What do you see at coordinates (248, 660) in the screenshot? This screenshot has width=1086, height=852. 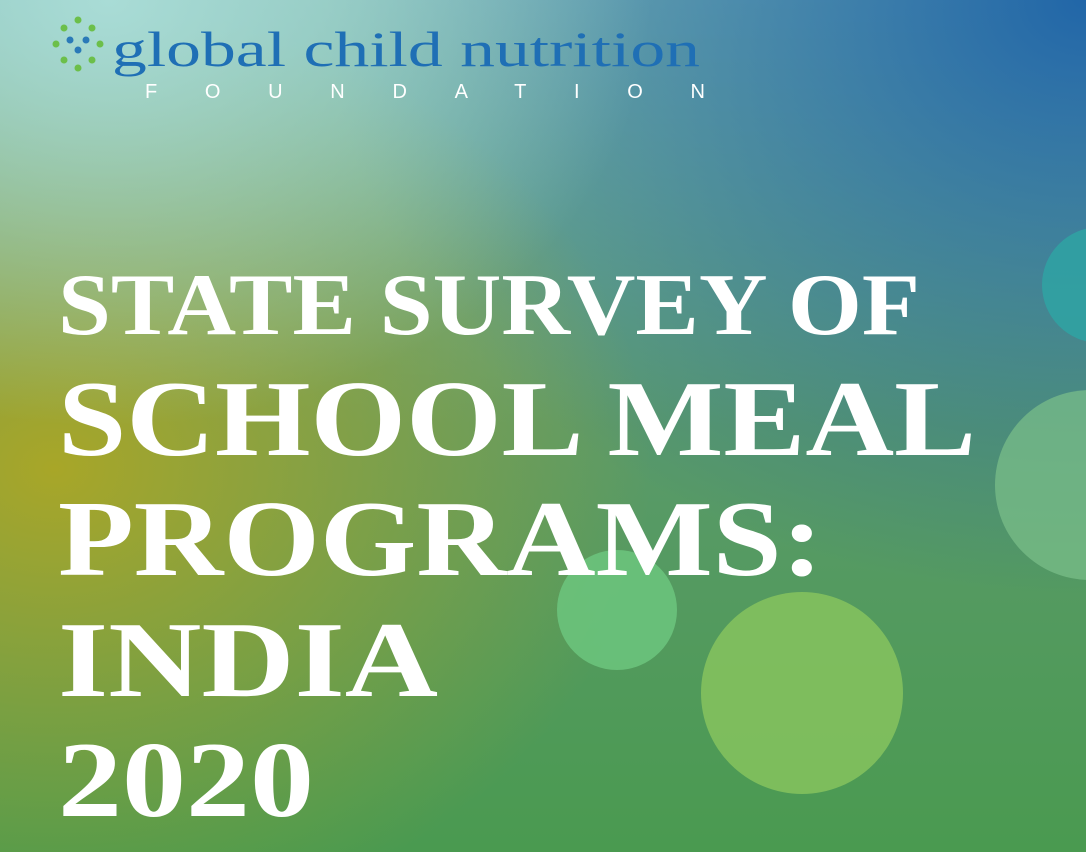 I see `title-line: INDIA` at bounding box center [248, 660].